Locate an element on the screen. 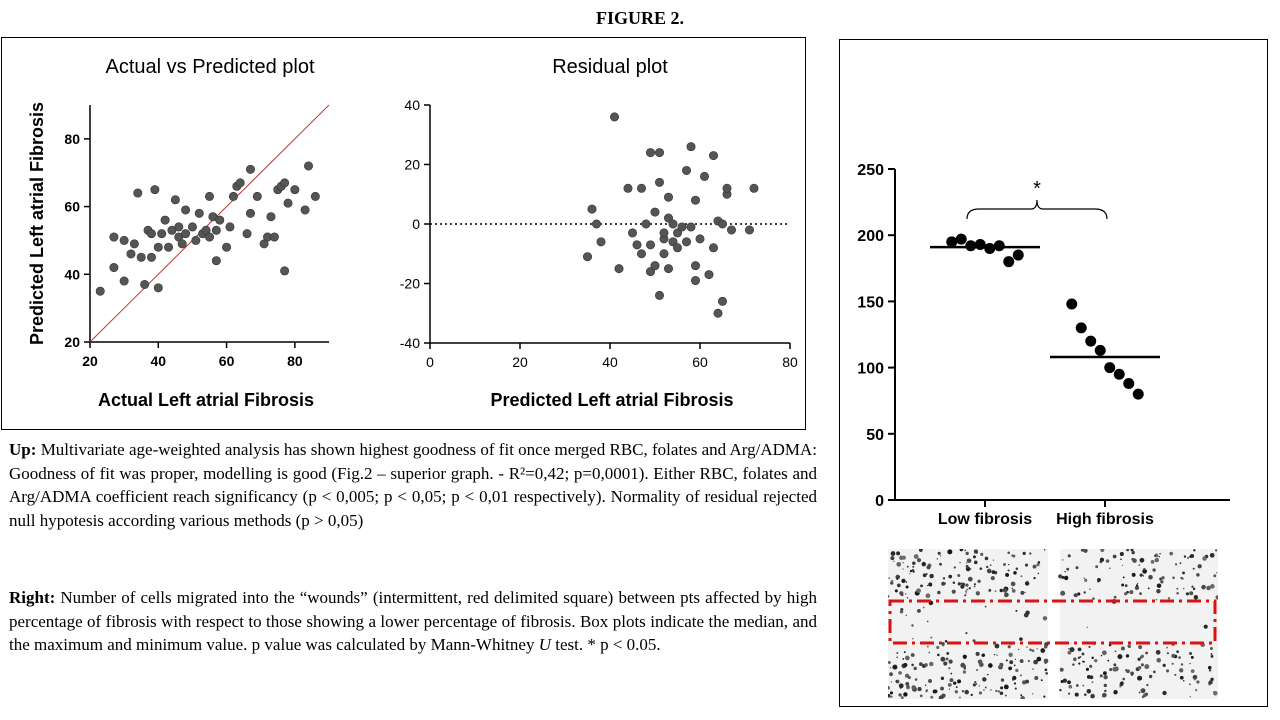  wound-frame is located at coordinates (1052, 622).